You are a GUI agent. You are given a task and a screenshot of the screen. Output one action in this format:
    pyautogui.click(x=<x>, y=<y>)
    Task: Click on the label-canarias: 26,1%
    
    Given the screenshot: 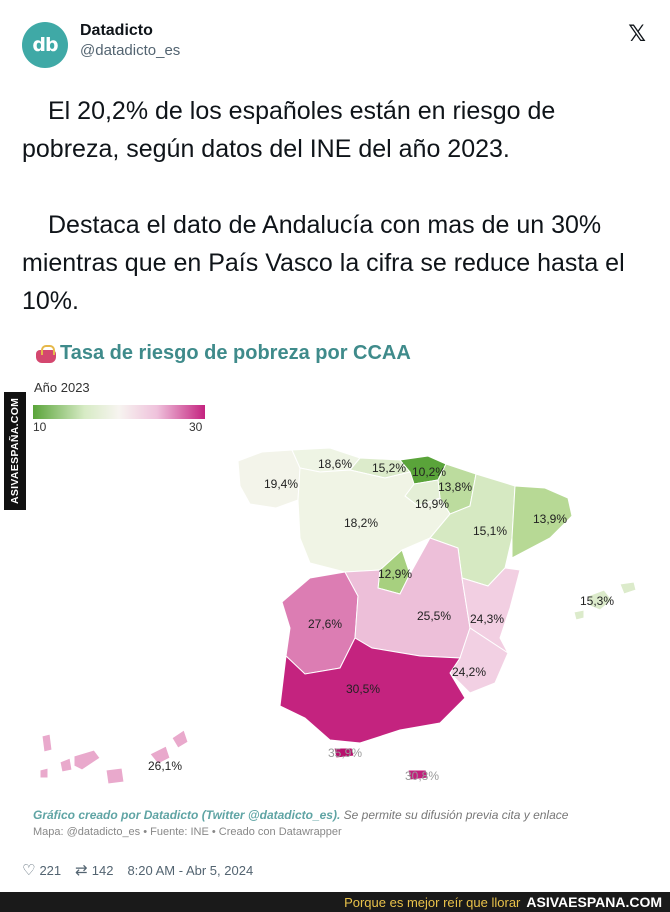 What is the action you would take?
    pyautogui.click(x=165, y=766)
    